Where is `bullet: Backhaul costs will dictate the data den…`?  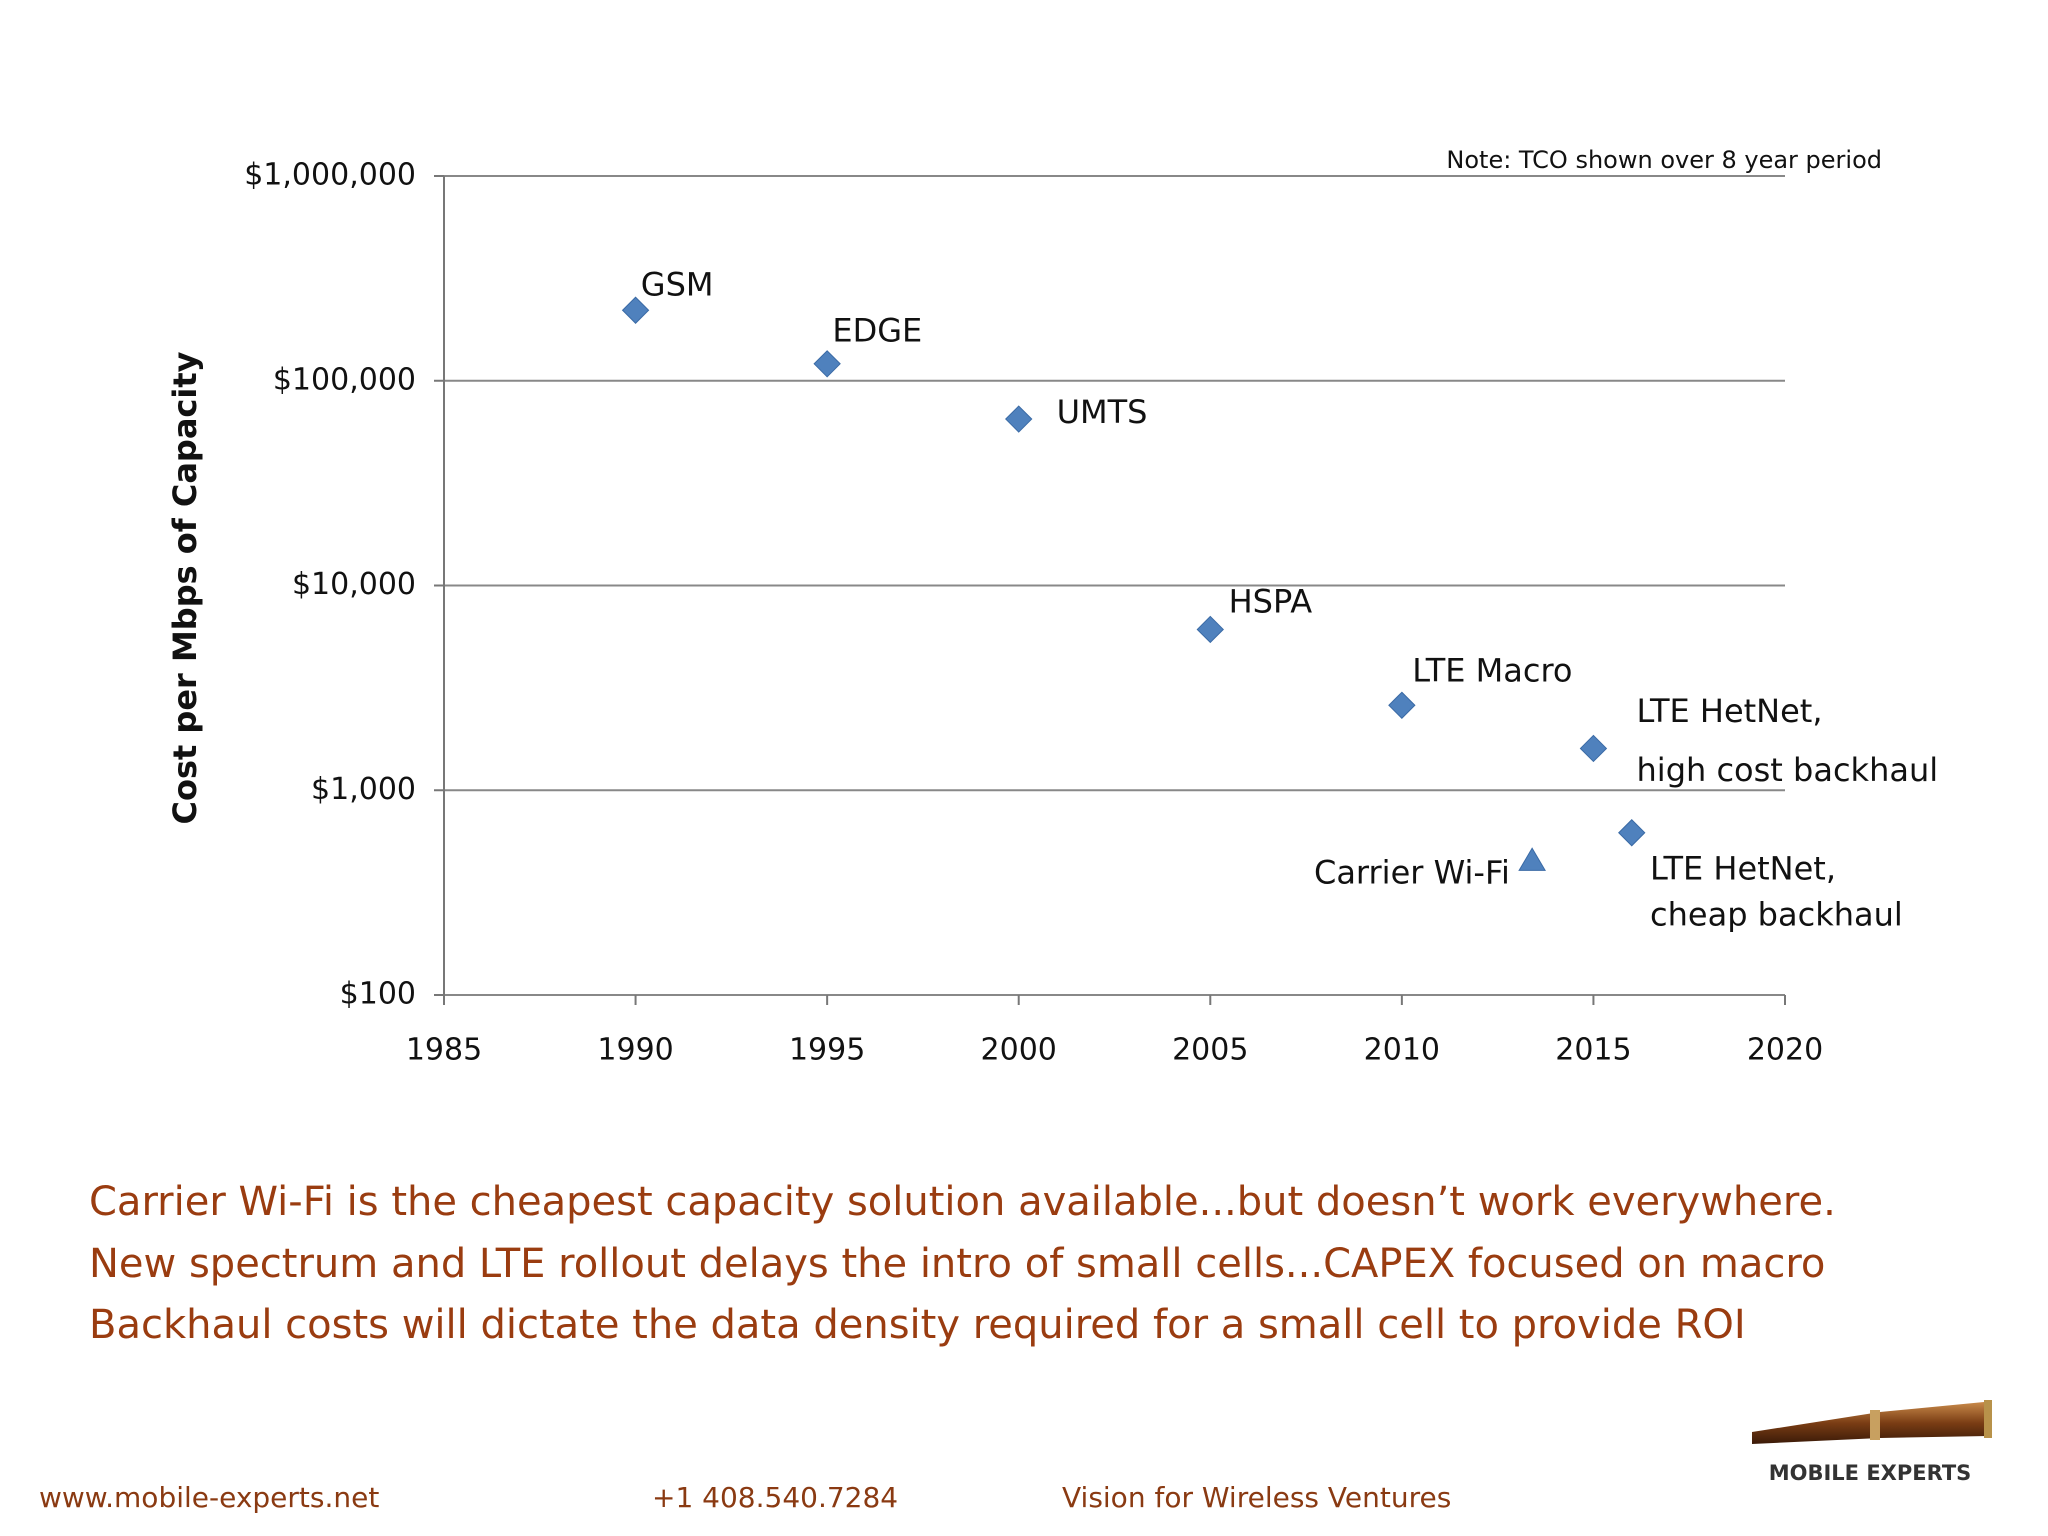
bullet: Backhaul costs will dictate the data den… is located at coordinates (917, 1325).